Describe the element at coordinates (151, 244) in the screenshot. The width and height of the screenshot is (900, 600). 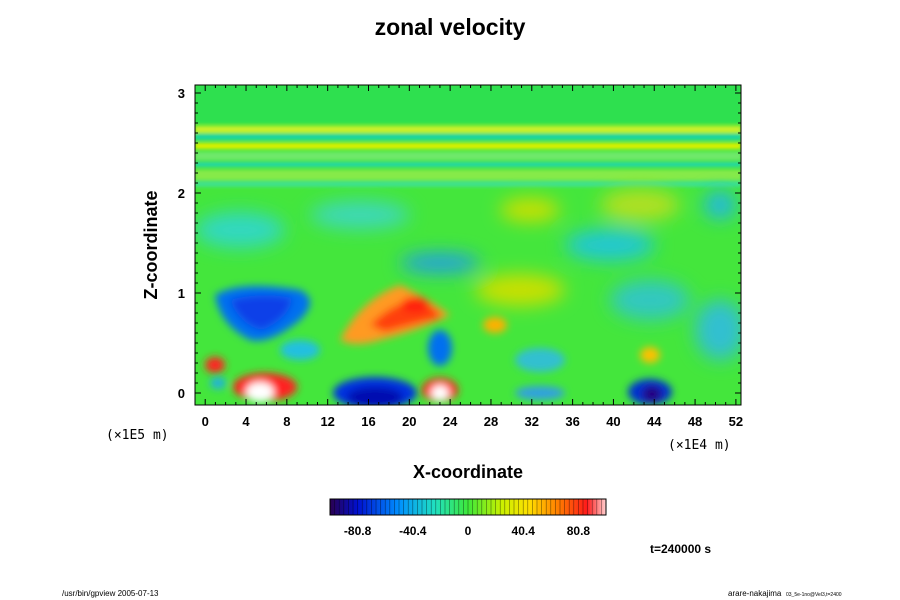
I see `y-axis-label: Z-coordinate` at that location.